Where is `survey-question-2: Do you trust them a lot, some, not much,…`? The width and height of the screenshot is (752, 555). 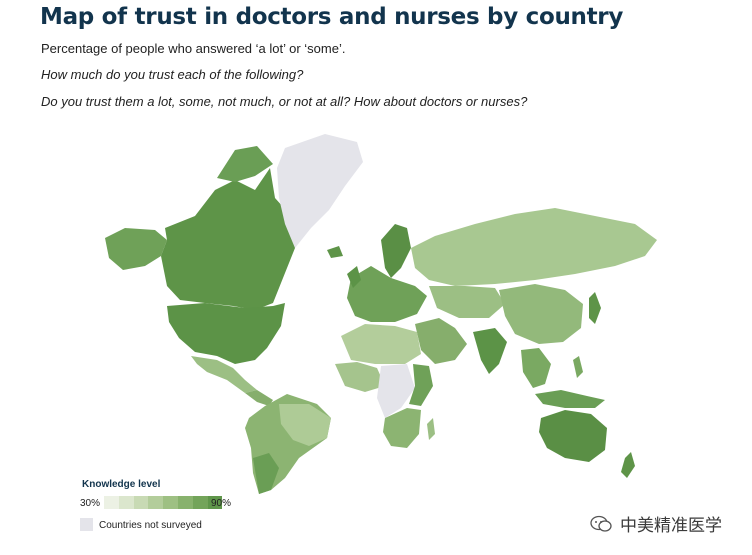 survey-question-2: Do you trust them a lot, some, not much,… is located at coordinates (284, 101).